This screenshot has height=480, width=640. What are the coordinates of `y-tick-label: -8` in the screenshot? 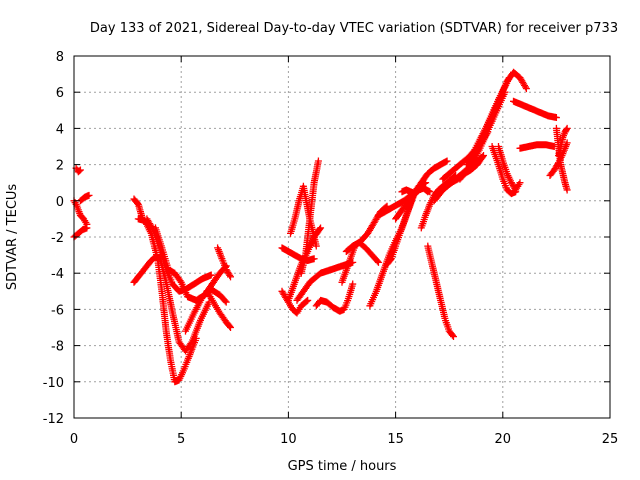 It's located at (57, 347).